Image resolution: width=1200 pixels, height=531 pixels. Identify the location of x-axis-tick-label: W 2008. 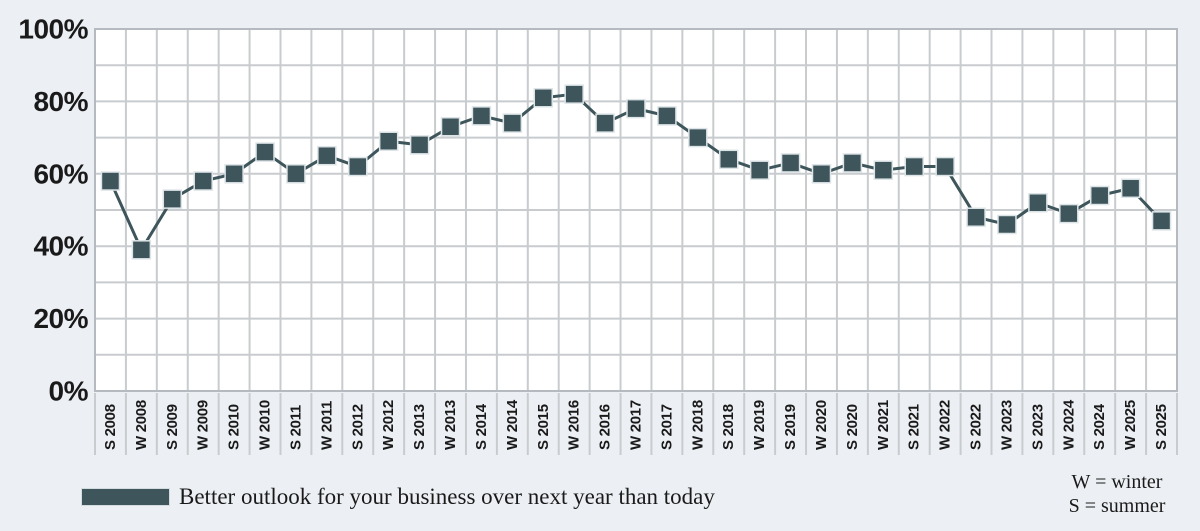
(141, 425).